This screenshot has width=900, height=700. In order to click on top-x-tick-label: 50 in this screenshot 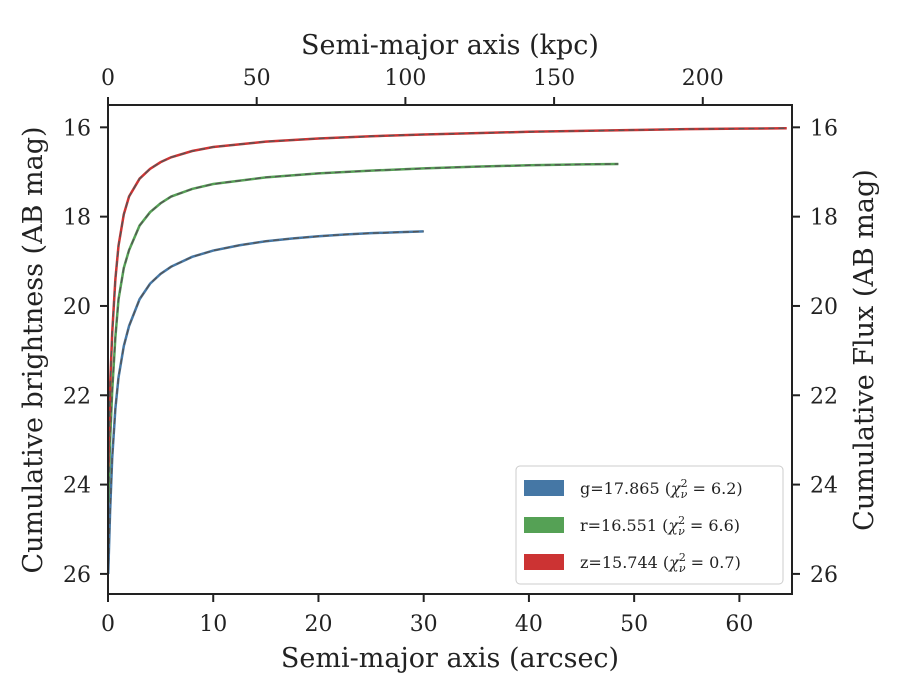, I will do `click(257, 78)`.